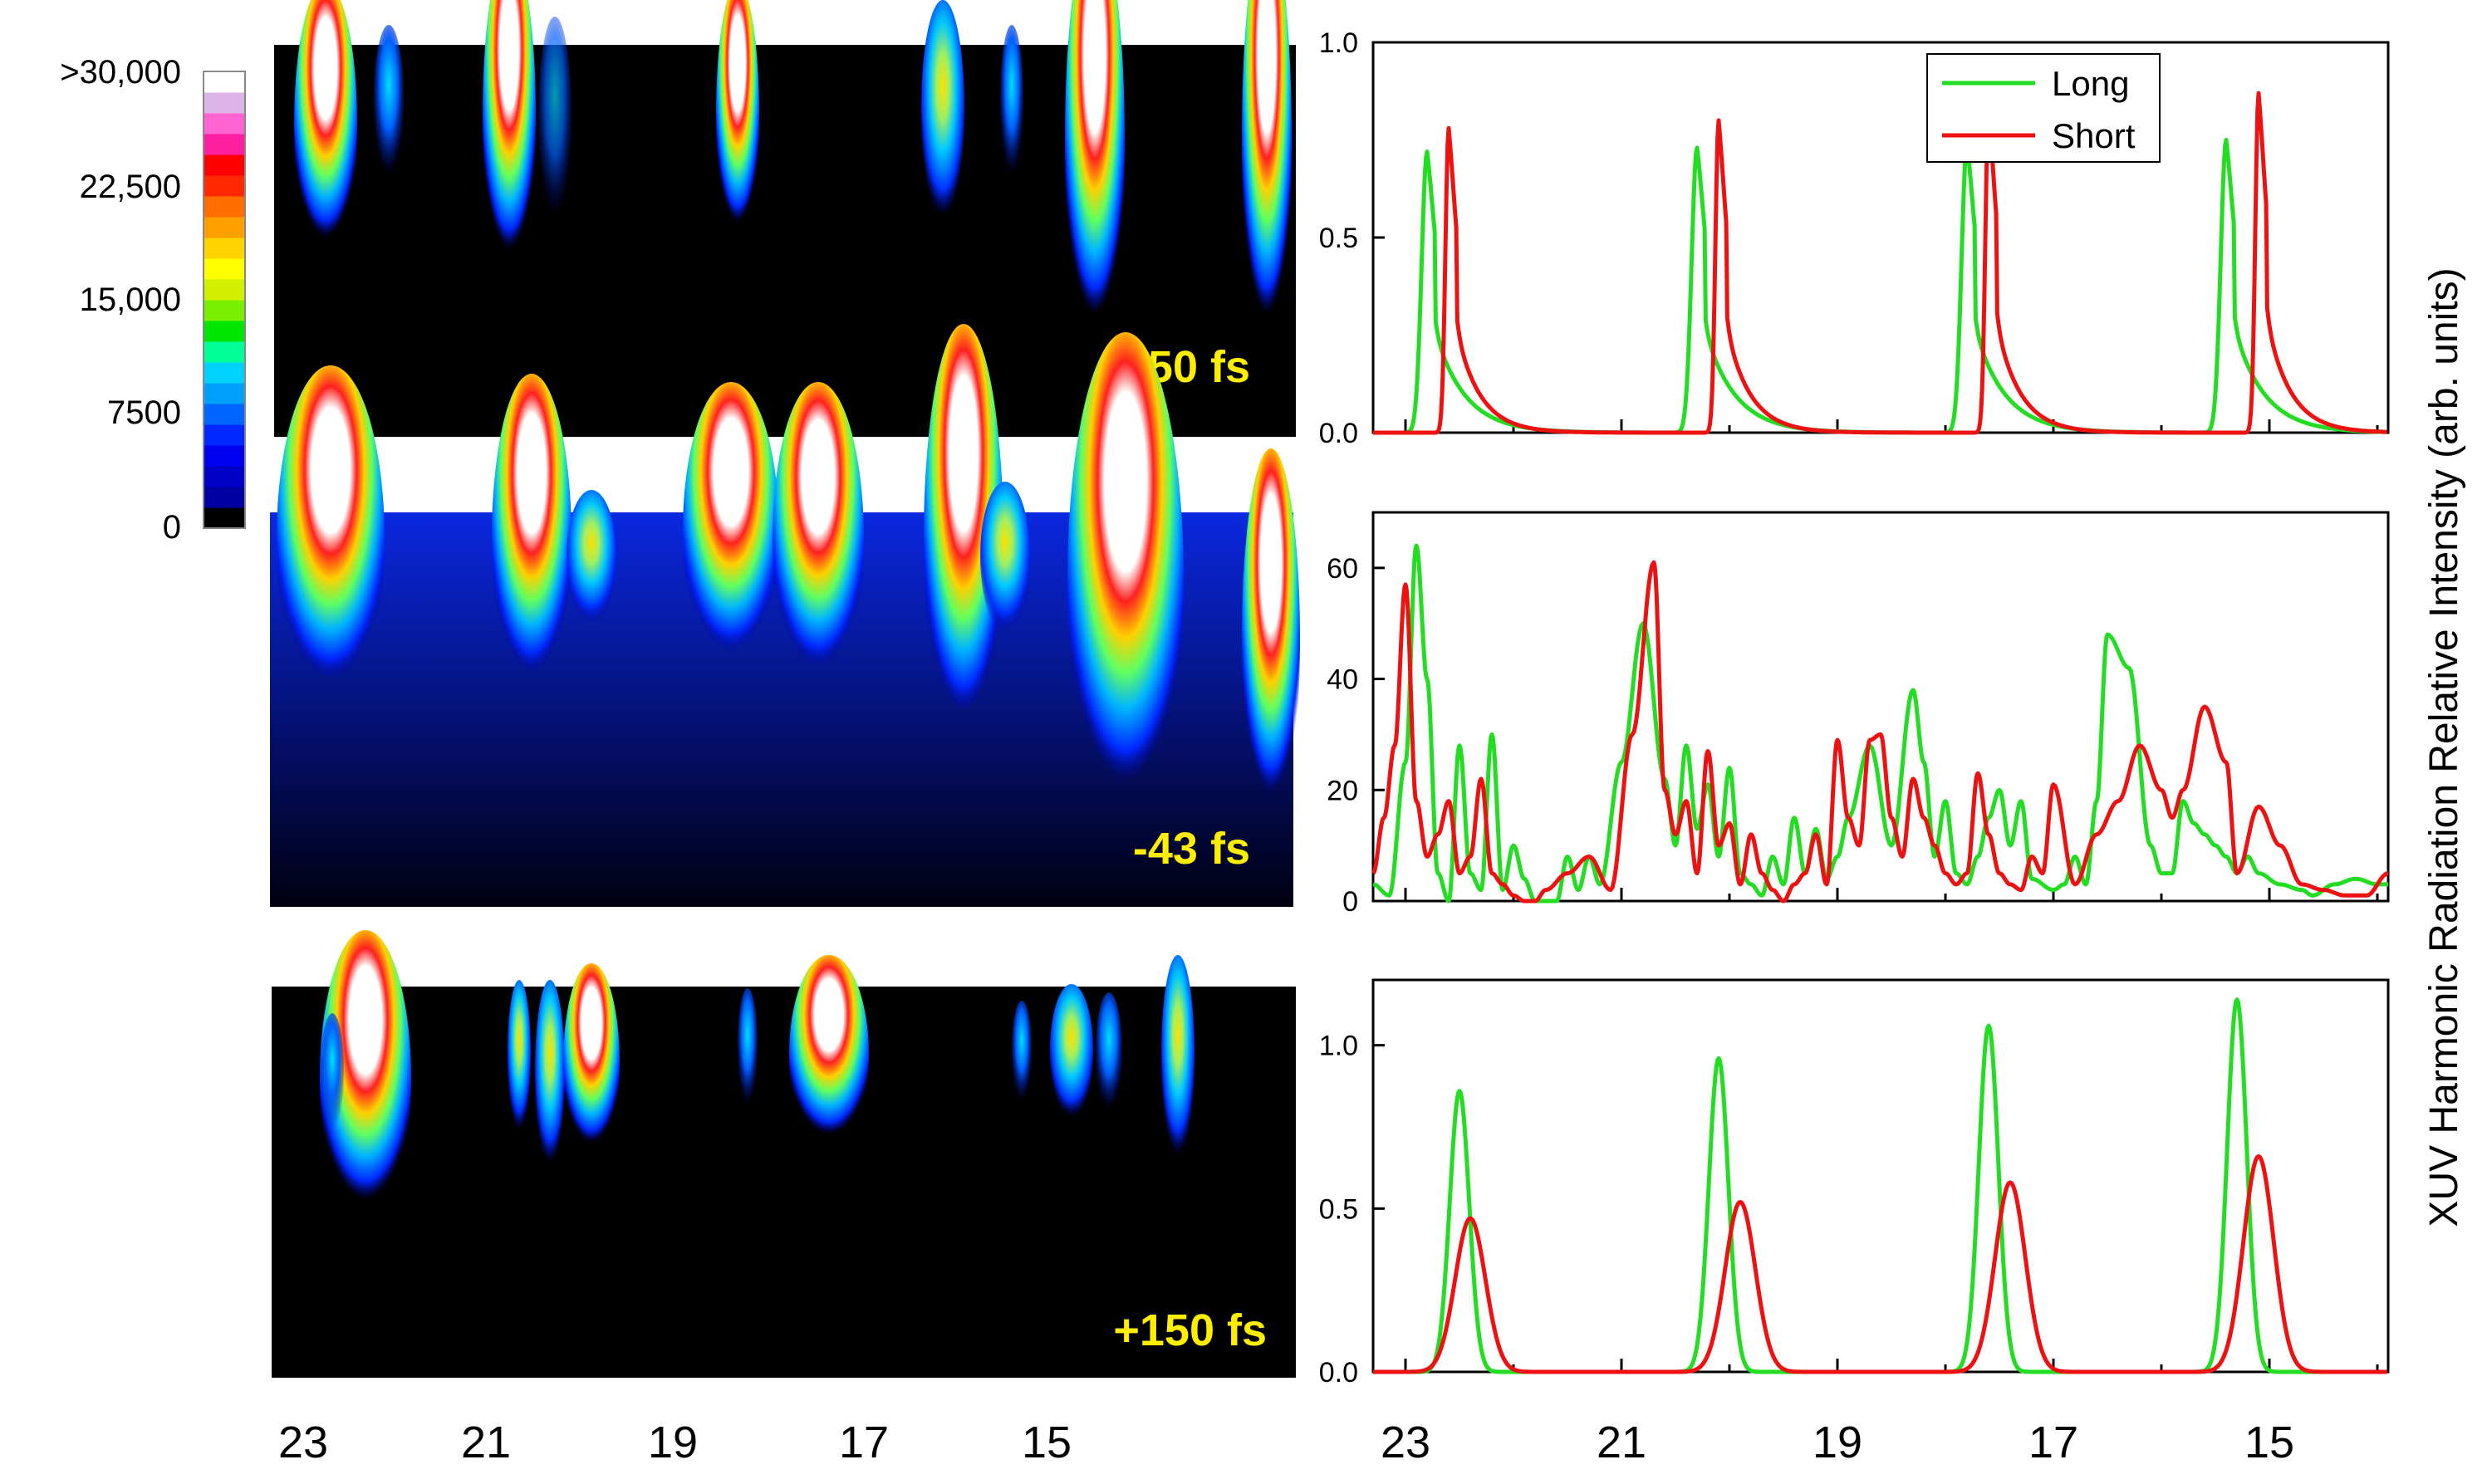 This screenshot has height=1484, width=2492. I want to click on series-lines-top, so click(1879, 263).